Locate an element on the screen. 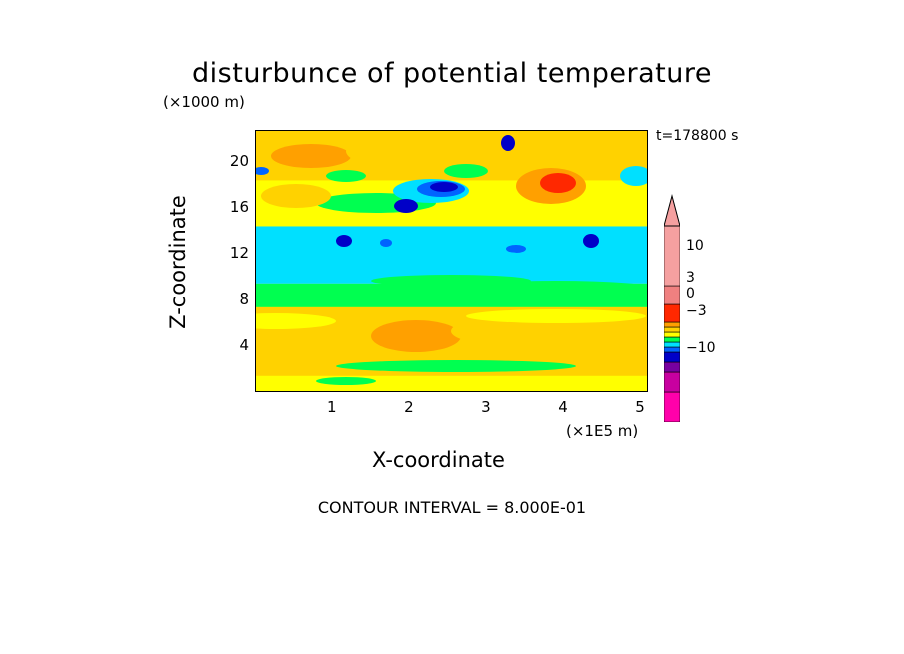 The width and height of the screenshot is (904, 654). x-tick-label: 5 is located at coordinates (640, 407).